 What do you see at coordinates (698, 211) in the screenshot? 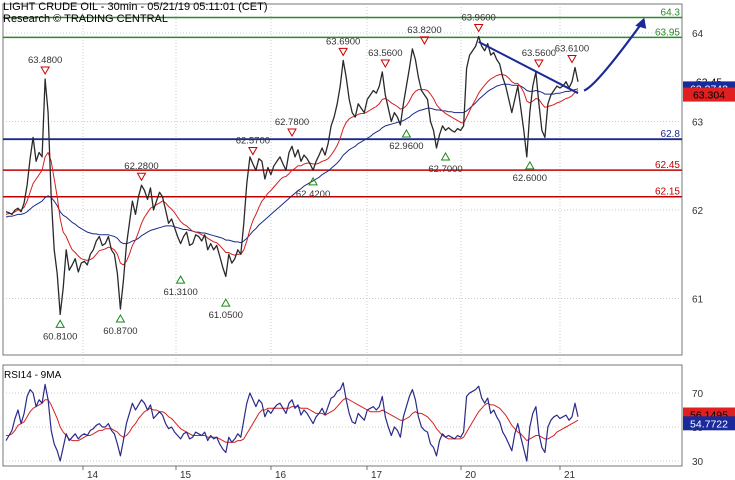
I see `y-axis-tick-label: 62` at bounding box center [698, 211].